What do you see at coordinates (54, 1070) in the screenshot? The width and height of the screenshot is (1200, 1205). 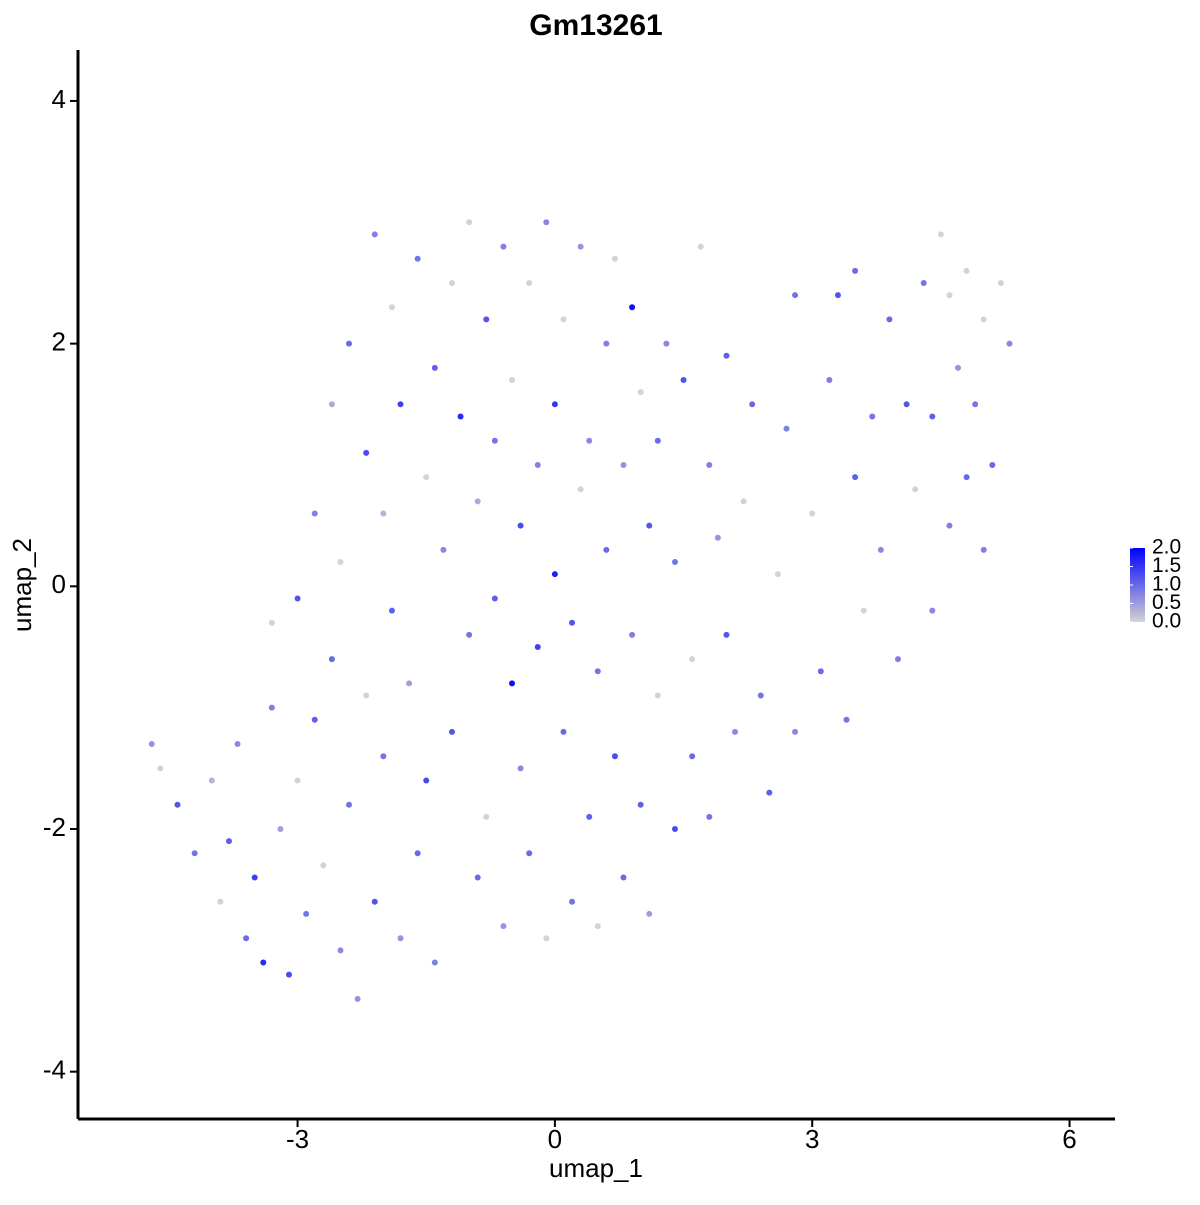 I see `y-tick-label: -4` at bounding box center [54, 1070].